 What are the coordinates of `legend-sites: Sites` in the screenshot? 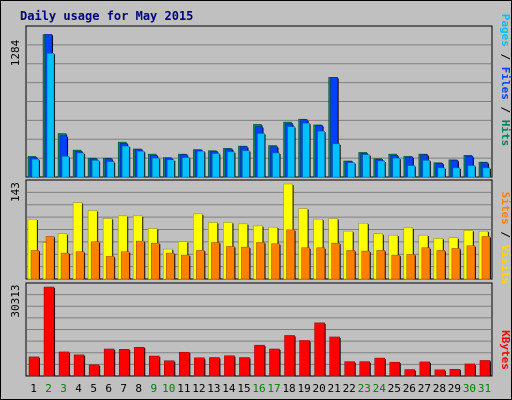 It's located at (505, 208).